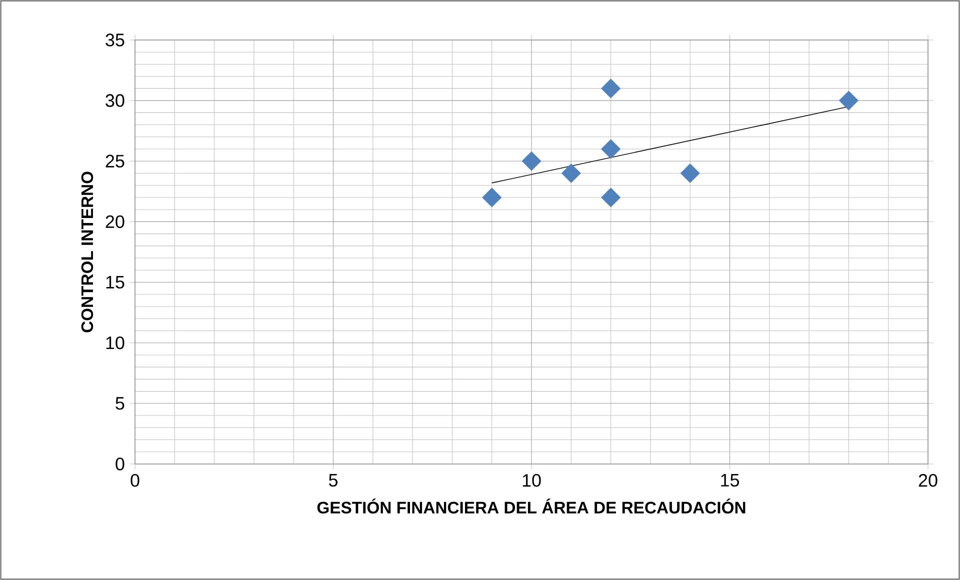  Describe the element at coordinates (87, 252) in the screenshot. I see `y-axis-title: CONTROL INTERNO` at that location.